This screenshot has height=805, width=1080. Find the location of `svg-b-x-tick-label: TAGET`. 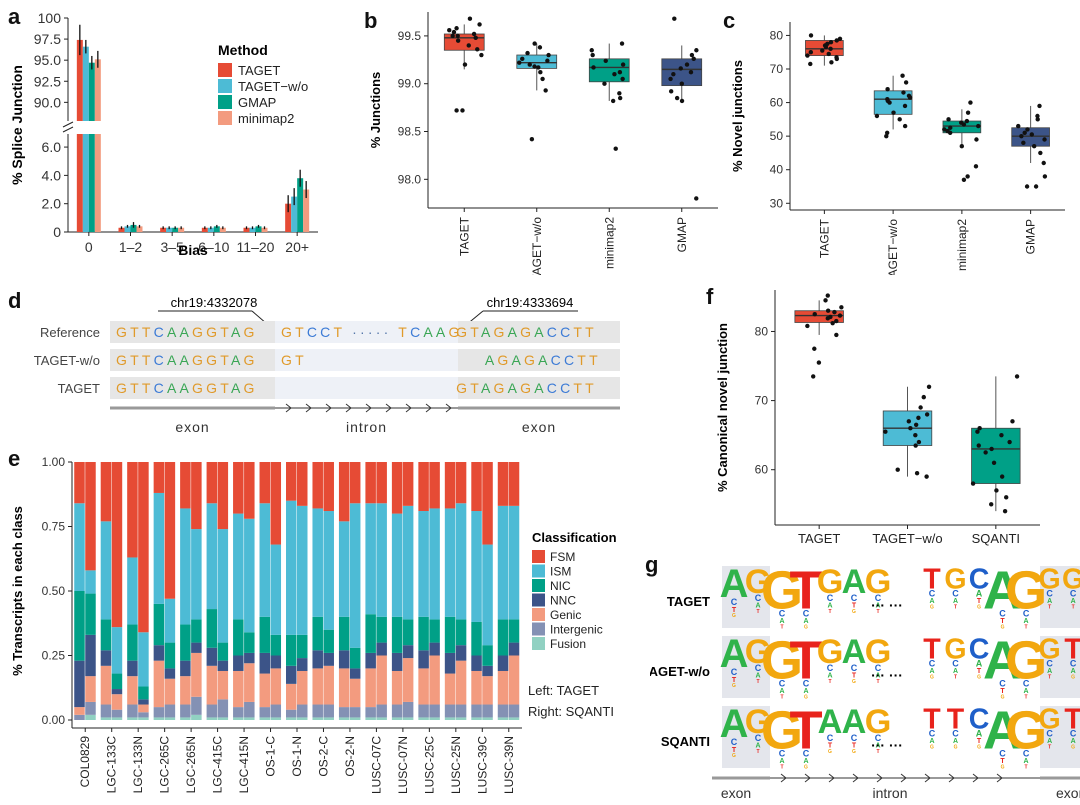

svg-b-x-tick-label: TAGET is located at coordinates (464, 236).